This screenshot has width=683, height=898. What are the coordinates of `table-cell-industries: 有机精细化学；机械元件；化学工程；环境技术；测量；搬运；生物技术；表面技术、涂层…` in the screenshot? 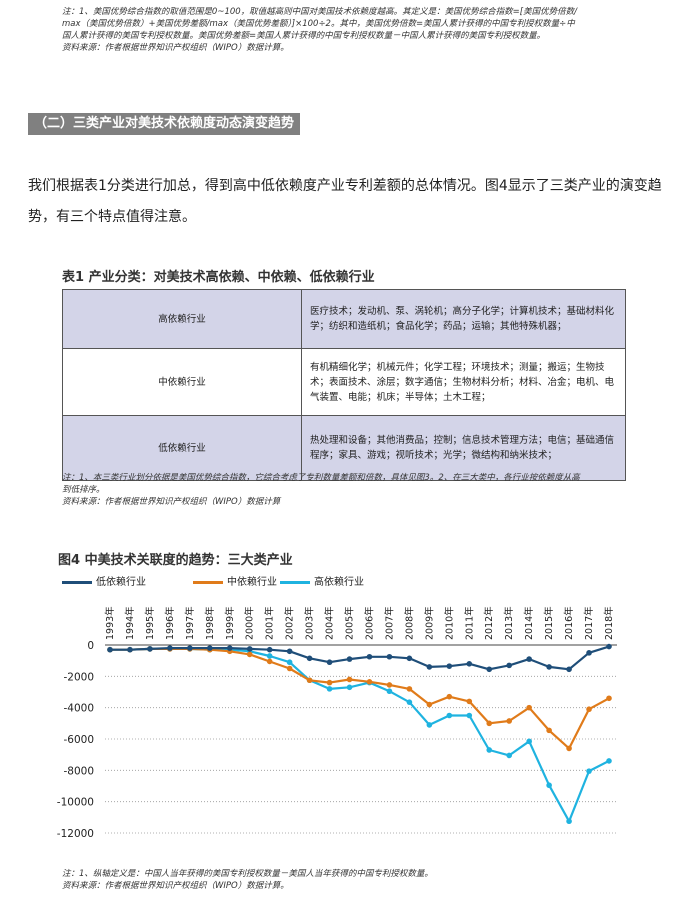 It's located at (463, 382).